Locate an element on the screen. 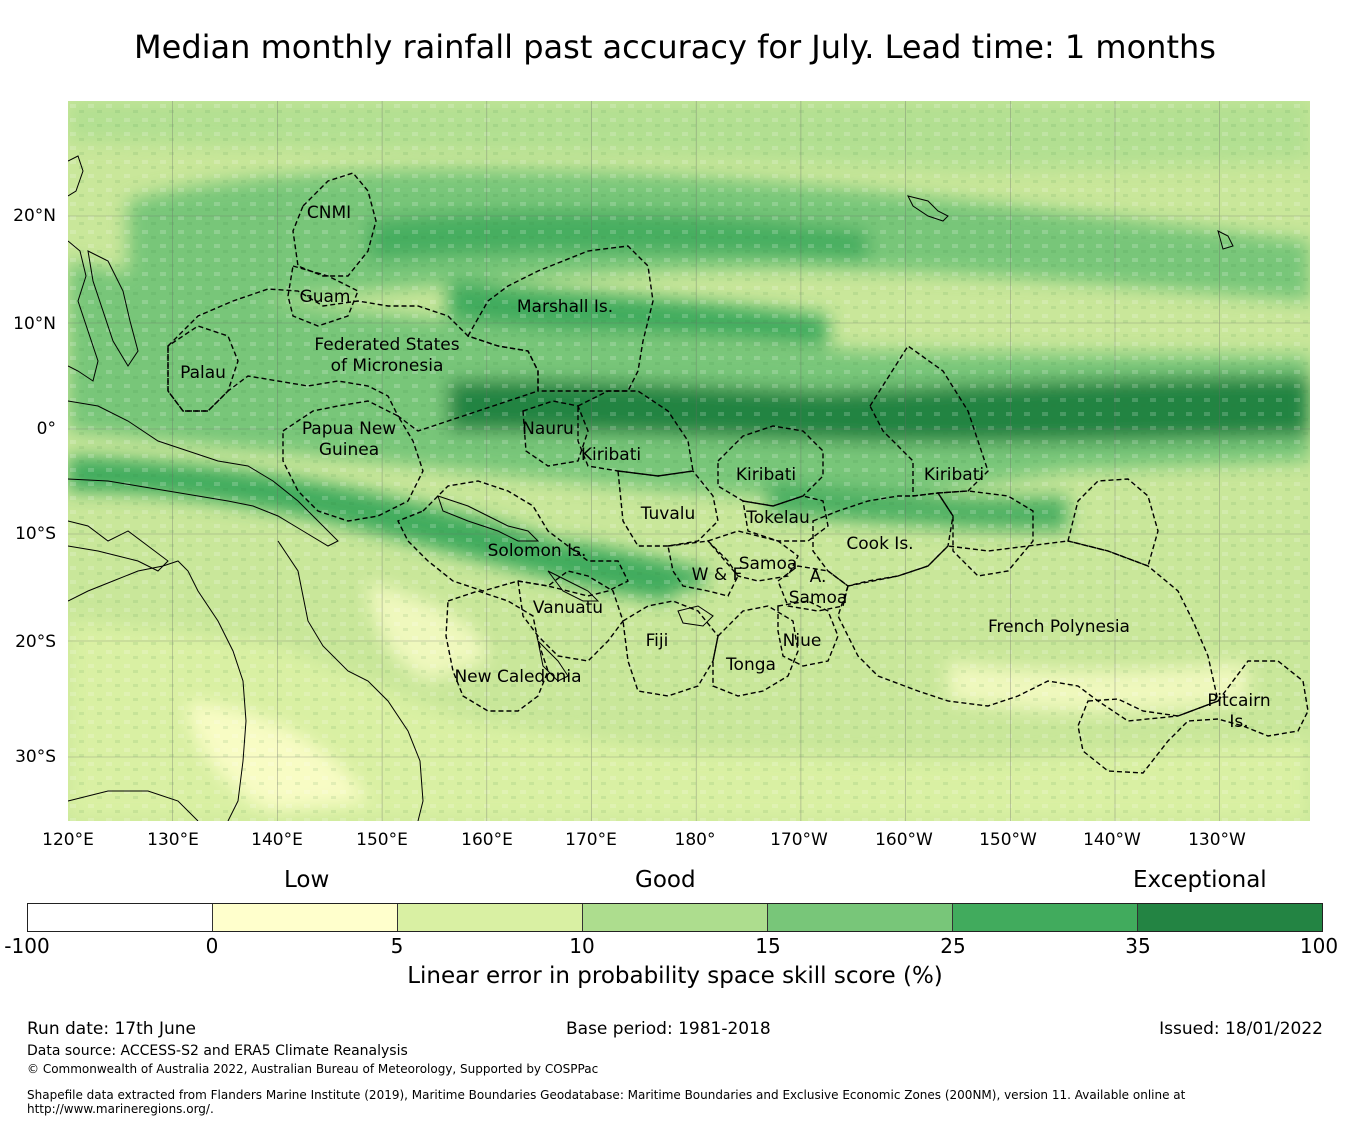 The height and width of the screenshot is (1125, 1350). lon-label-130e: 130°E is located at coordinates (173, 840).